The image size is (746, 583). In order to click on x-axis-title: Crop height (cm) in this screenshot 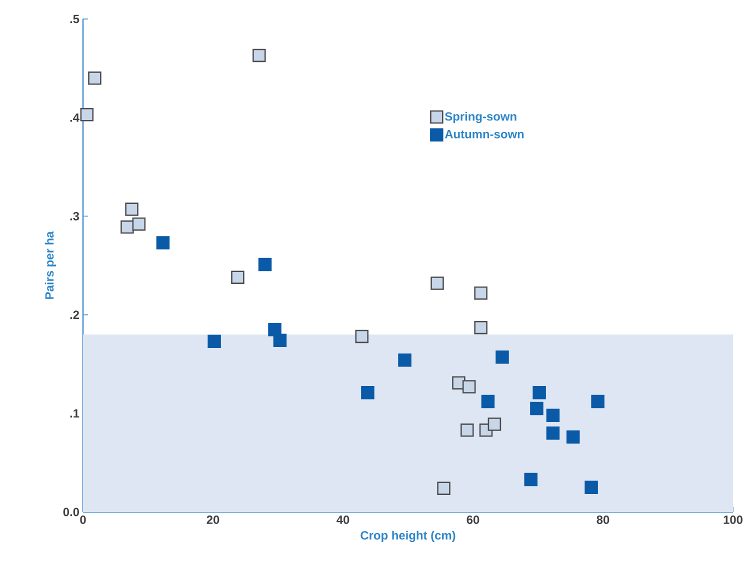, I will do `click(408, 536)`.